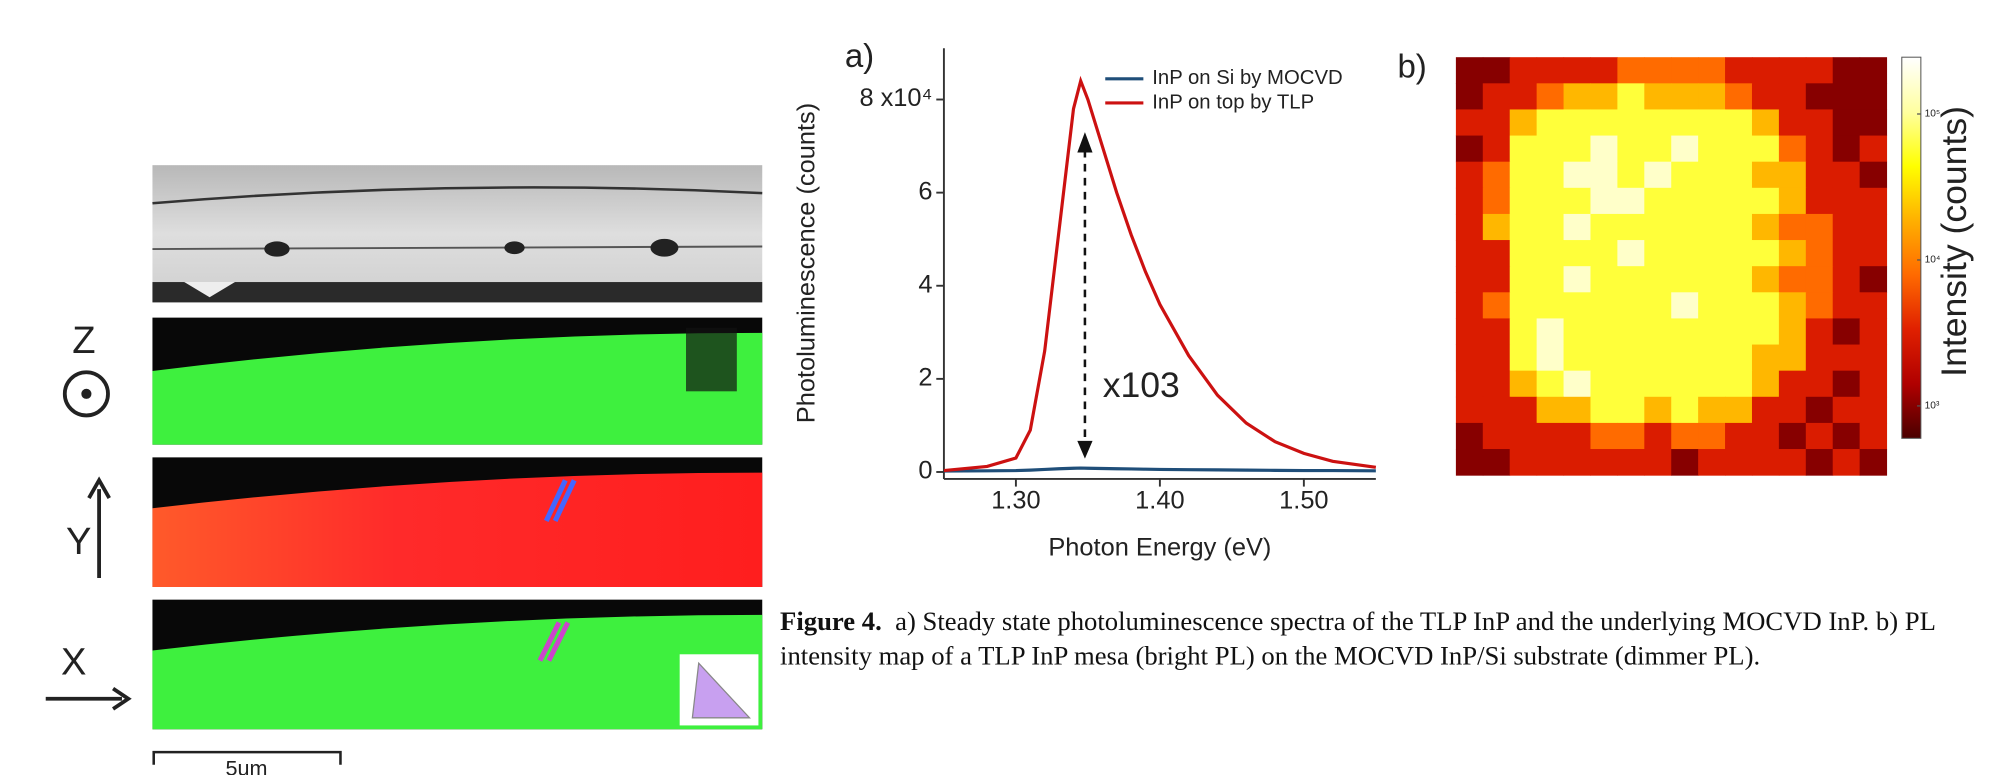  I want to click on data-line, so click(1159, 469).